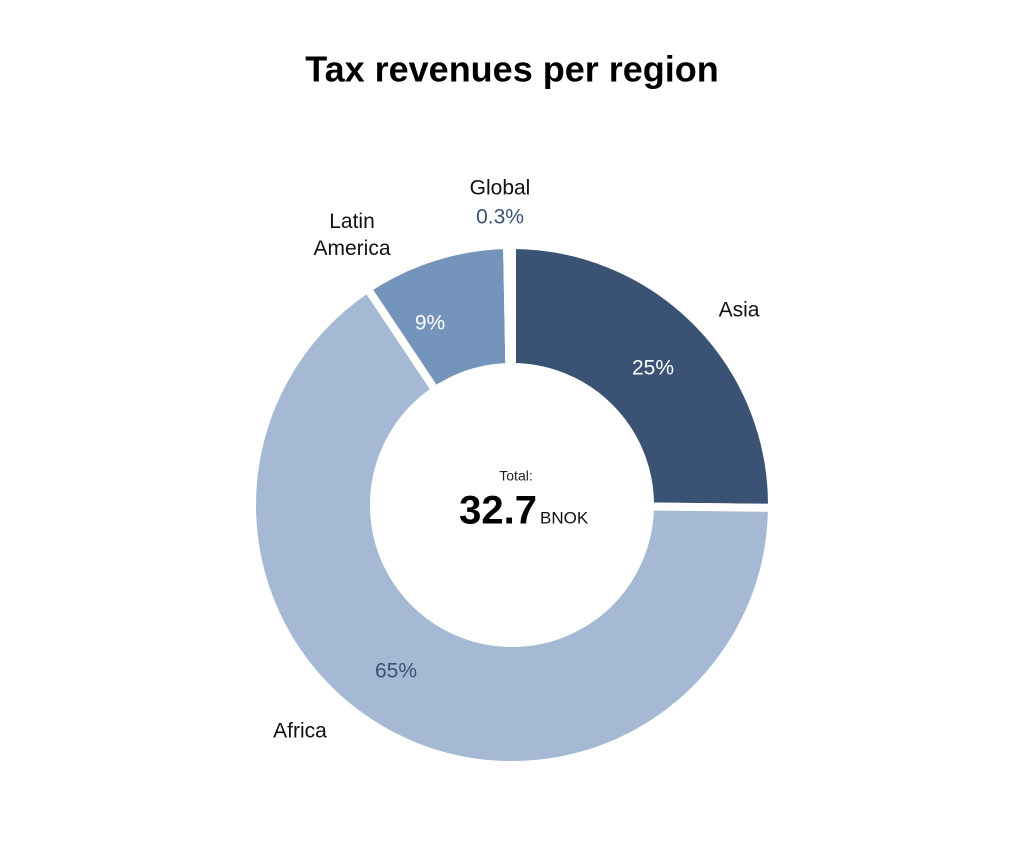 Image resolution: width=1024 pixels, height=865 pixels. What do you see at coordinates (396, 671) in the screenshot?
I see `value-label: 65%` at bounding box center [396, 671].